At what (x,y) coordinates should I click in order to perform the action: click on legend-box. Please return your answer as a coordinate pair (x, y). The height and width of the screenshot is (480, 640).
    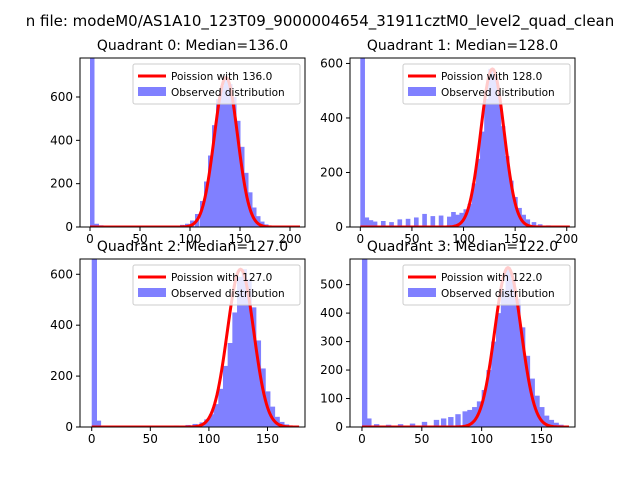
    Looking at the image, I should click on (216, 285).